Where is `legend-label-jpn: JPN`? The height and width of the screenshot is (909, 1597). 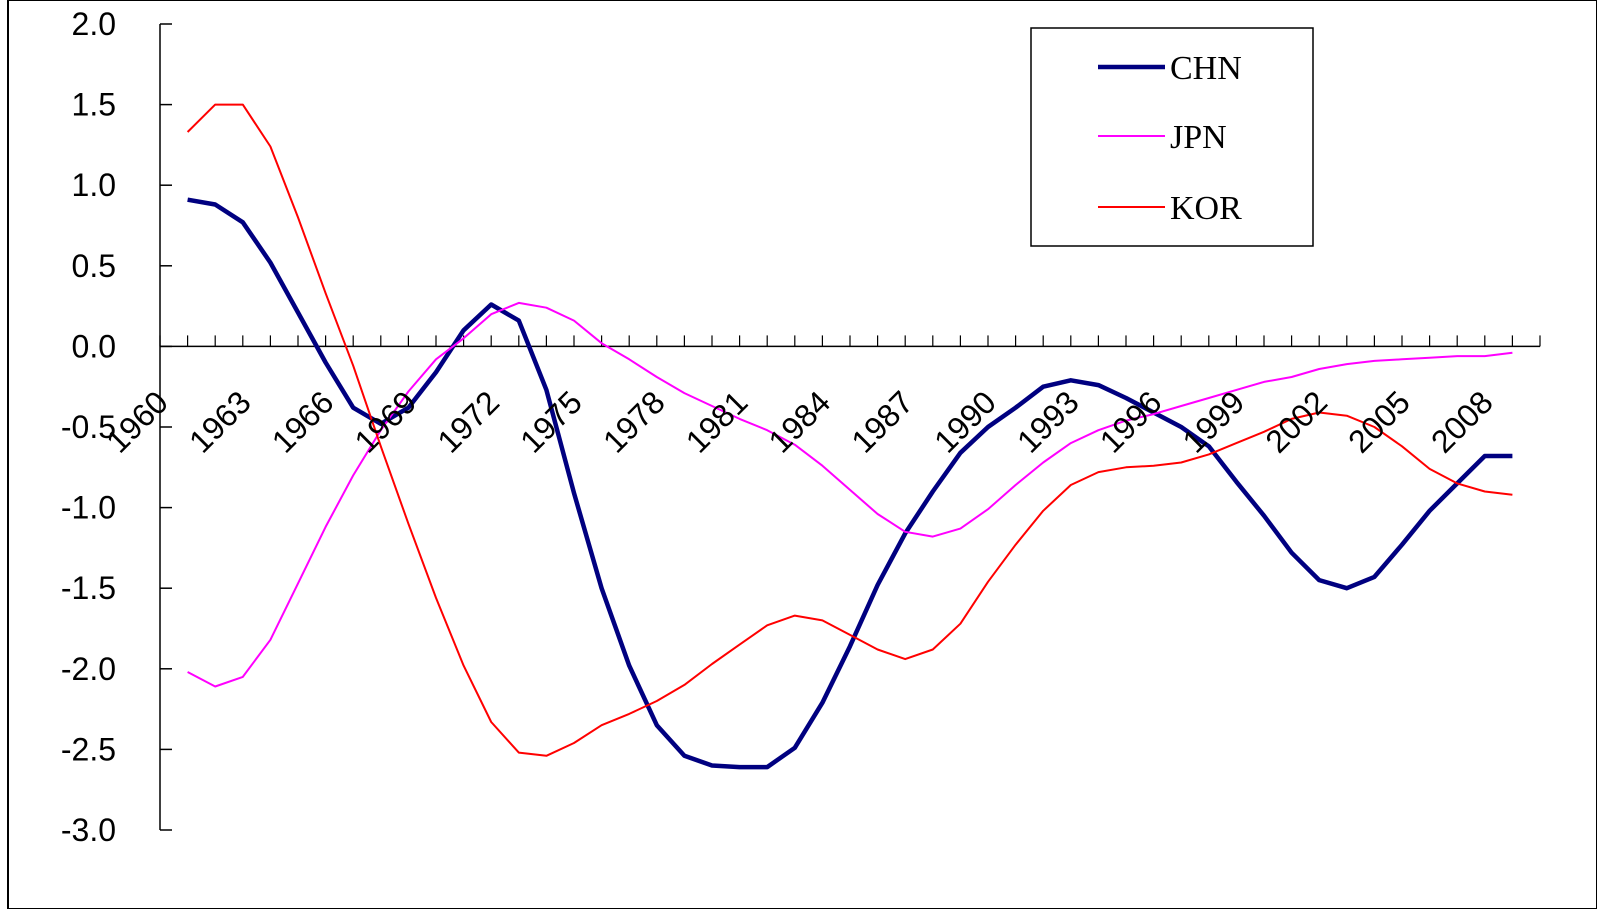 legend-label-jpn: JPN is located at coordinates (1198, 137).